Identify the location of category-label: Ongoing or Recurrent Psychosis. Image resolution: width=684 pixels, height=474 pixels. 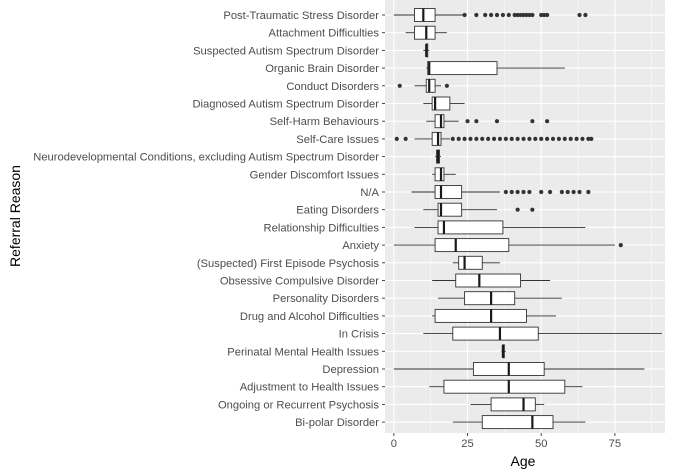
(298, 405).